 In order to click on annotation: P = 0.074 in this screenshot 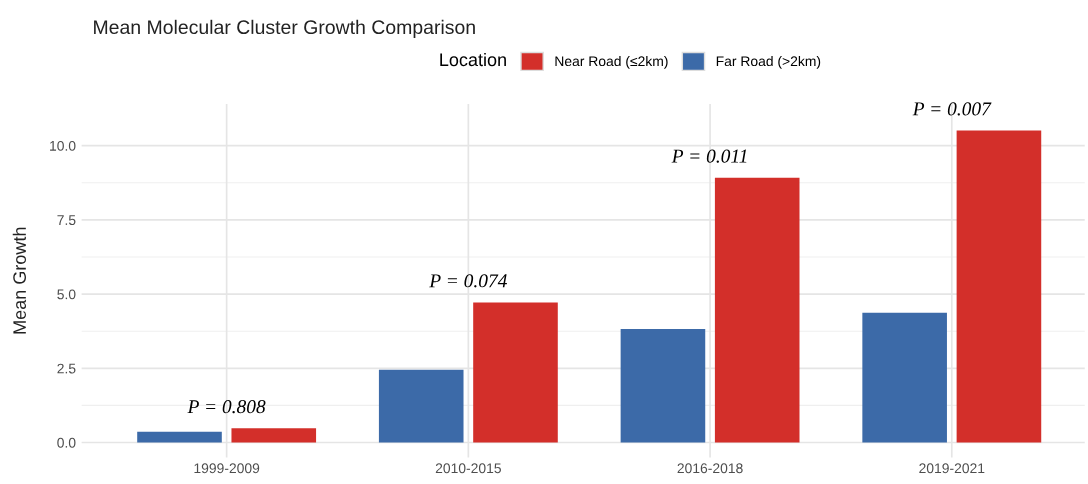, I will do `click(468, 281)`.